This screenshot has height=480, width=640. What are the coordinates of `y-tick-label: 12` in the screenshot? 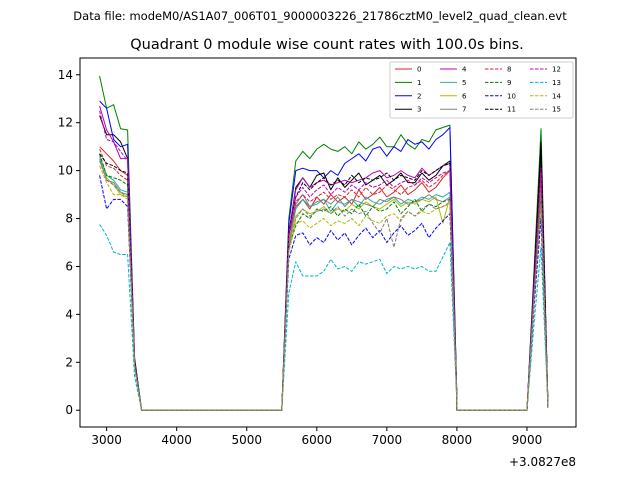 It's located at (65, 123).